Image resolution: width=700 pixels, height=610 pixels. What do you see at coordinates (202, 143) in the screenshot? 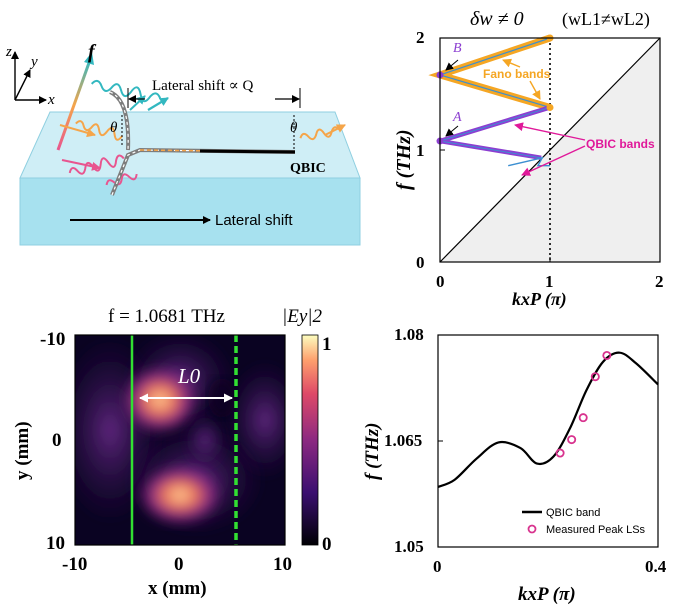
I see `beam-paths` at bounding box center [202, 143].